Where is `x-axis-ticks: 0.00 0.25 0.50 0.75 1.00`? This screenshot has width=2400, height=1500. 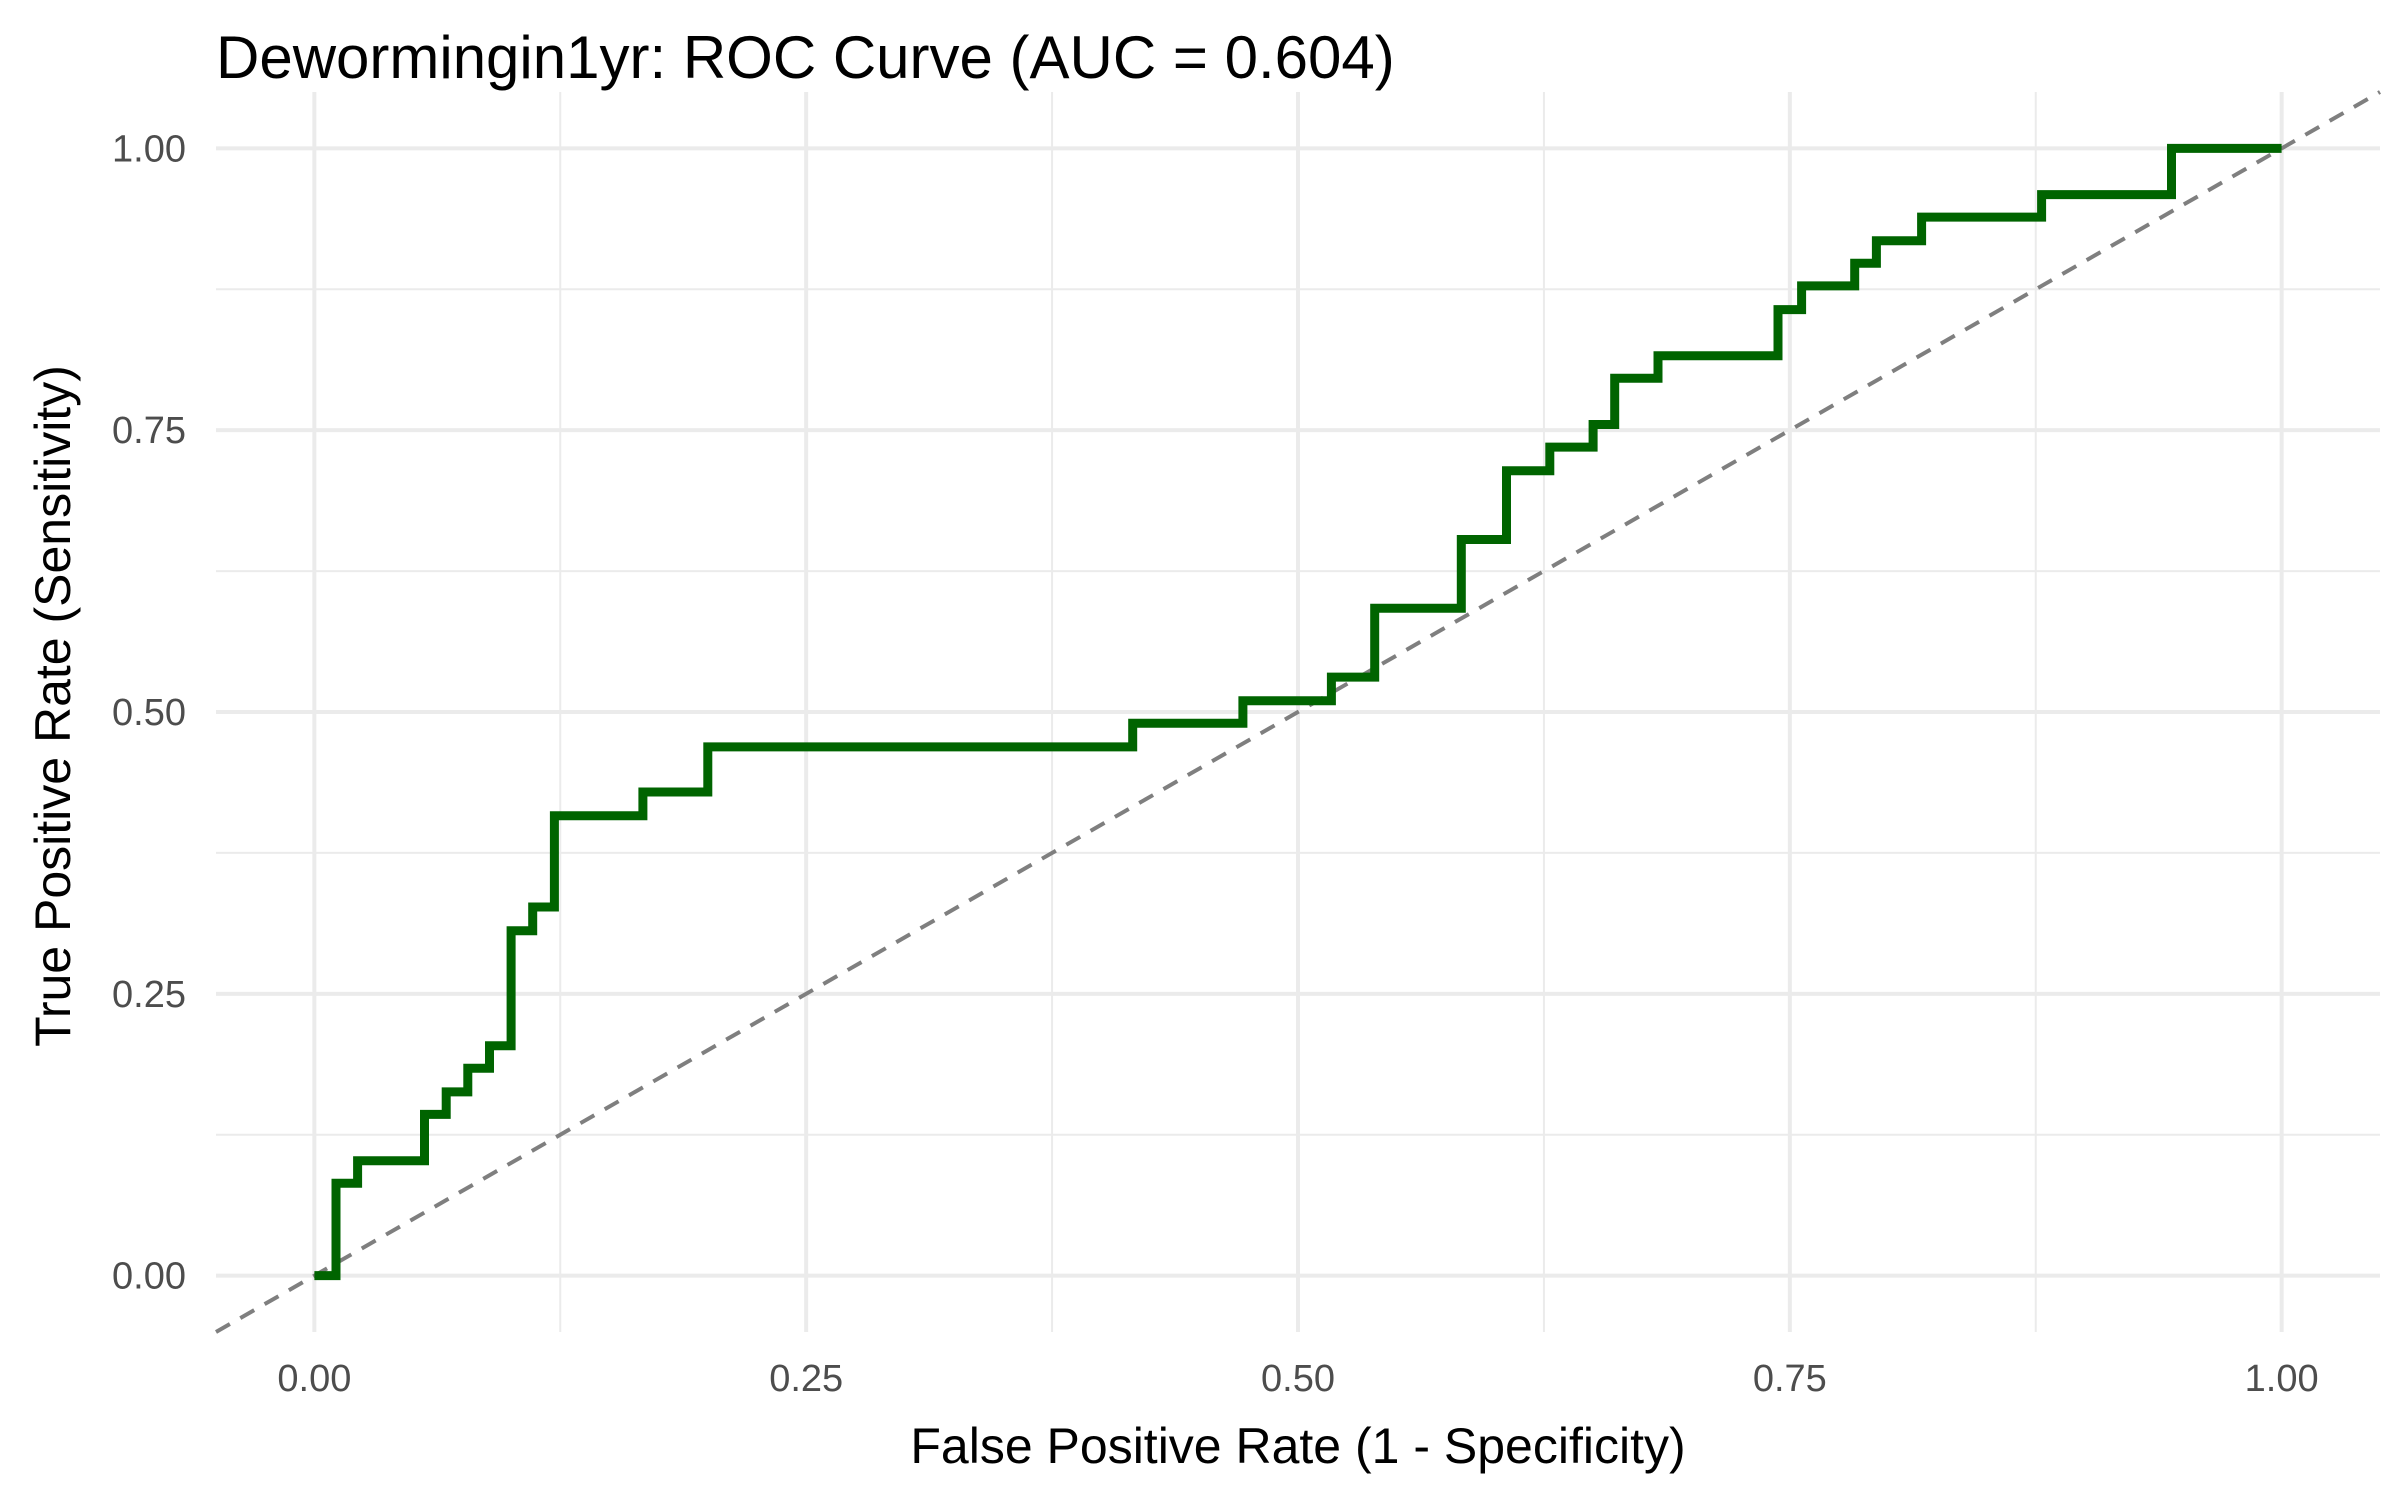
x-axis-ticks: 0.00 0.25 0.50 0.75 1.00 is located at coordinates (1297, 1379).